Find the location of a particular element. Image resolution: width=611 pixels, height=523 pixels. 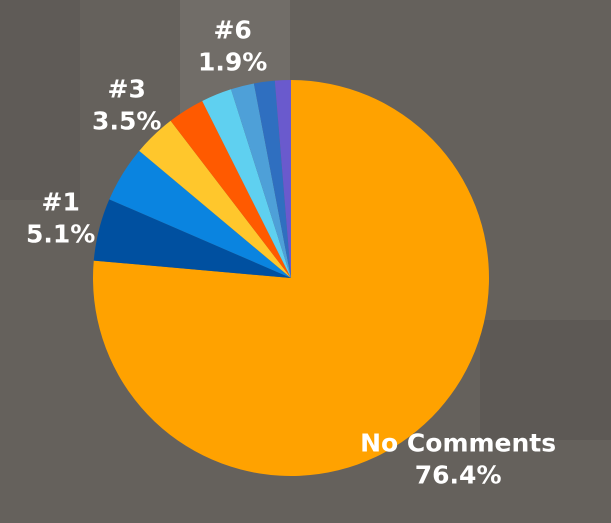

slice-value-label: 3.5% is located at coordinates (126, 120).